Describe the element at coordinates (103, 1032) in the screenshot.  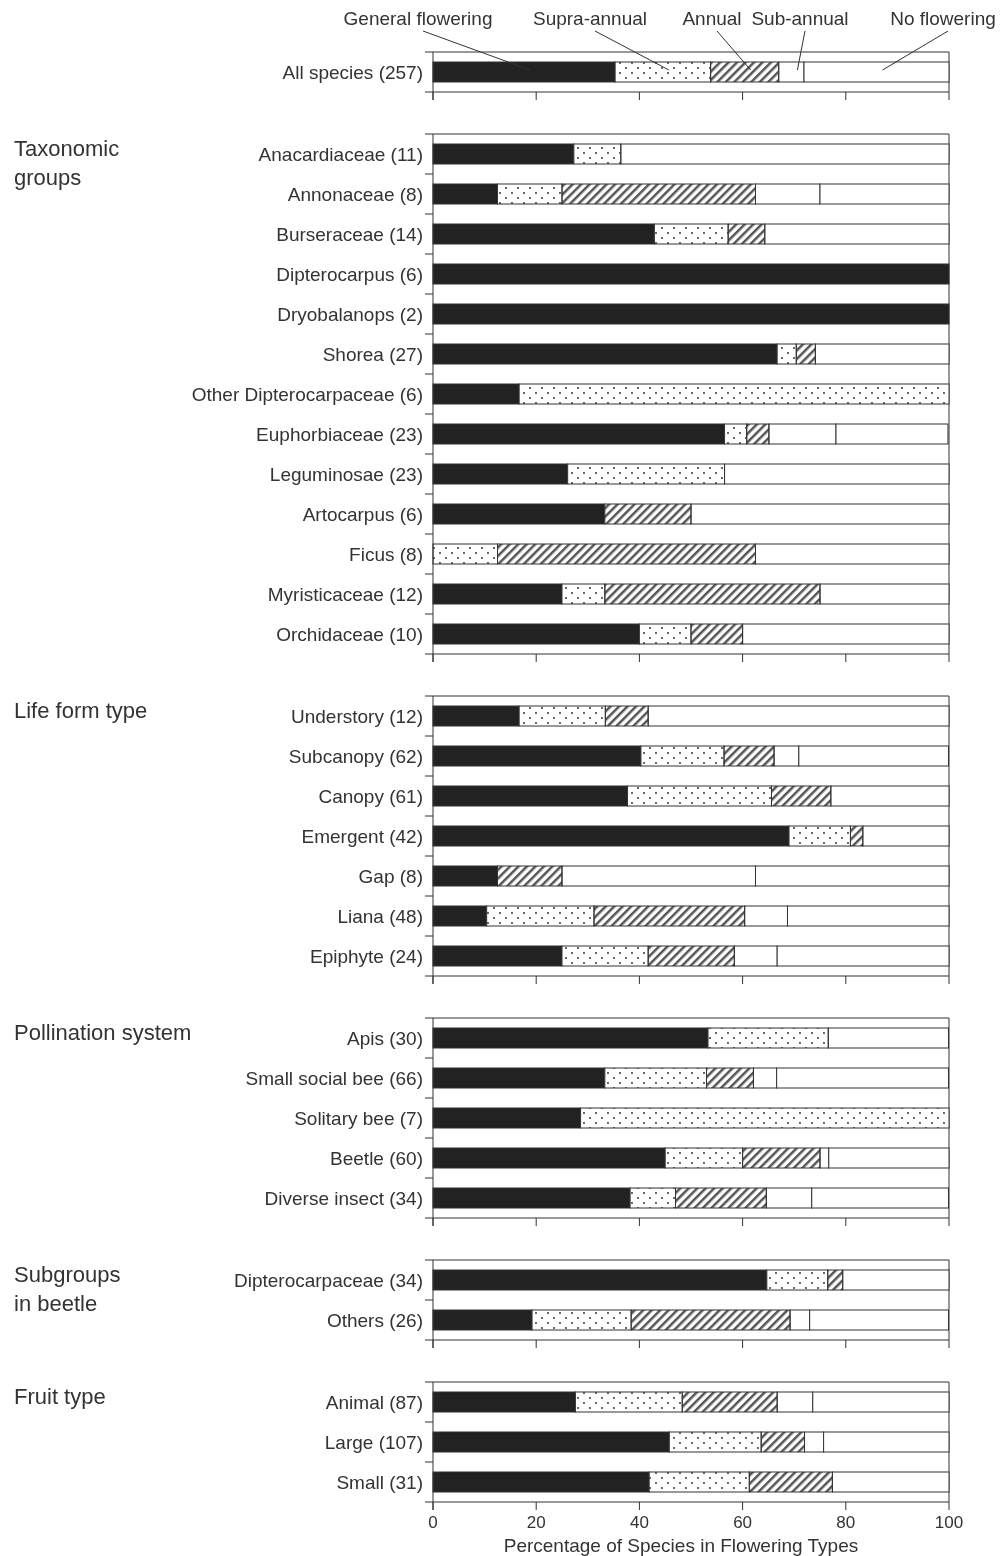
I see `y-axis-title: Pollination system` at that location.